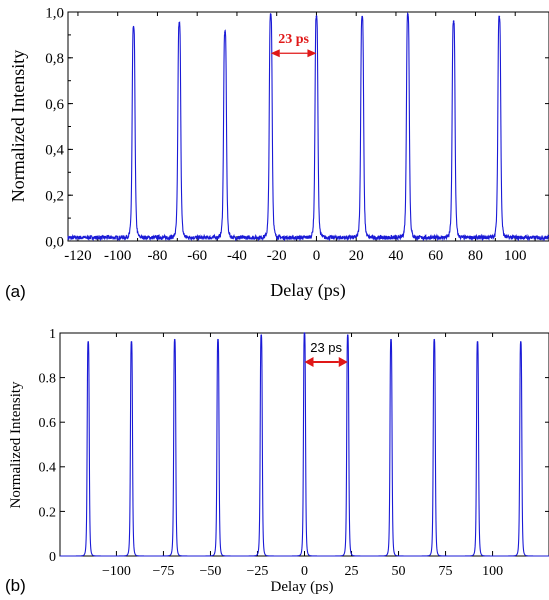  What do you see at coordinates (304, 571) in the screenshot?
I see `panel-b-x-tick-label: 0` at bounding box center [304, 571].